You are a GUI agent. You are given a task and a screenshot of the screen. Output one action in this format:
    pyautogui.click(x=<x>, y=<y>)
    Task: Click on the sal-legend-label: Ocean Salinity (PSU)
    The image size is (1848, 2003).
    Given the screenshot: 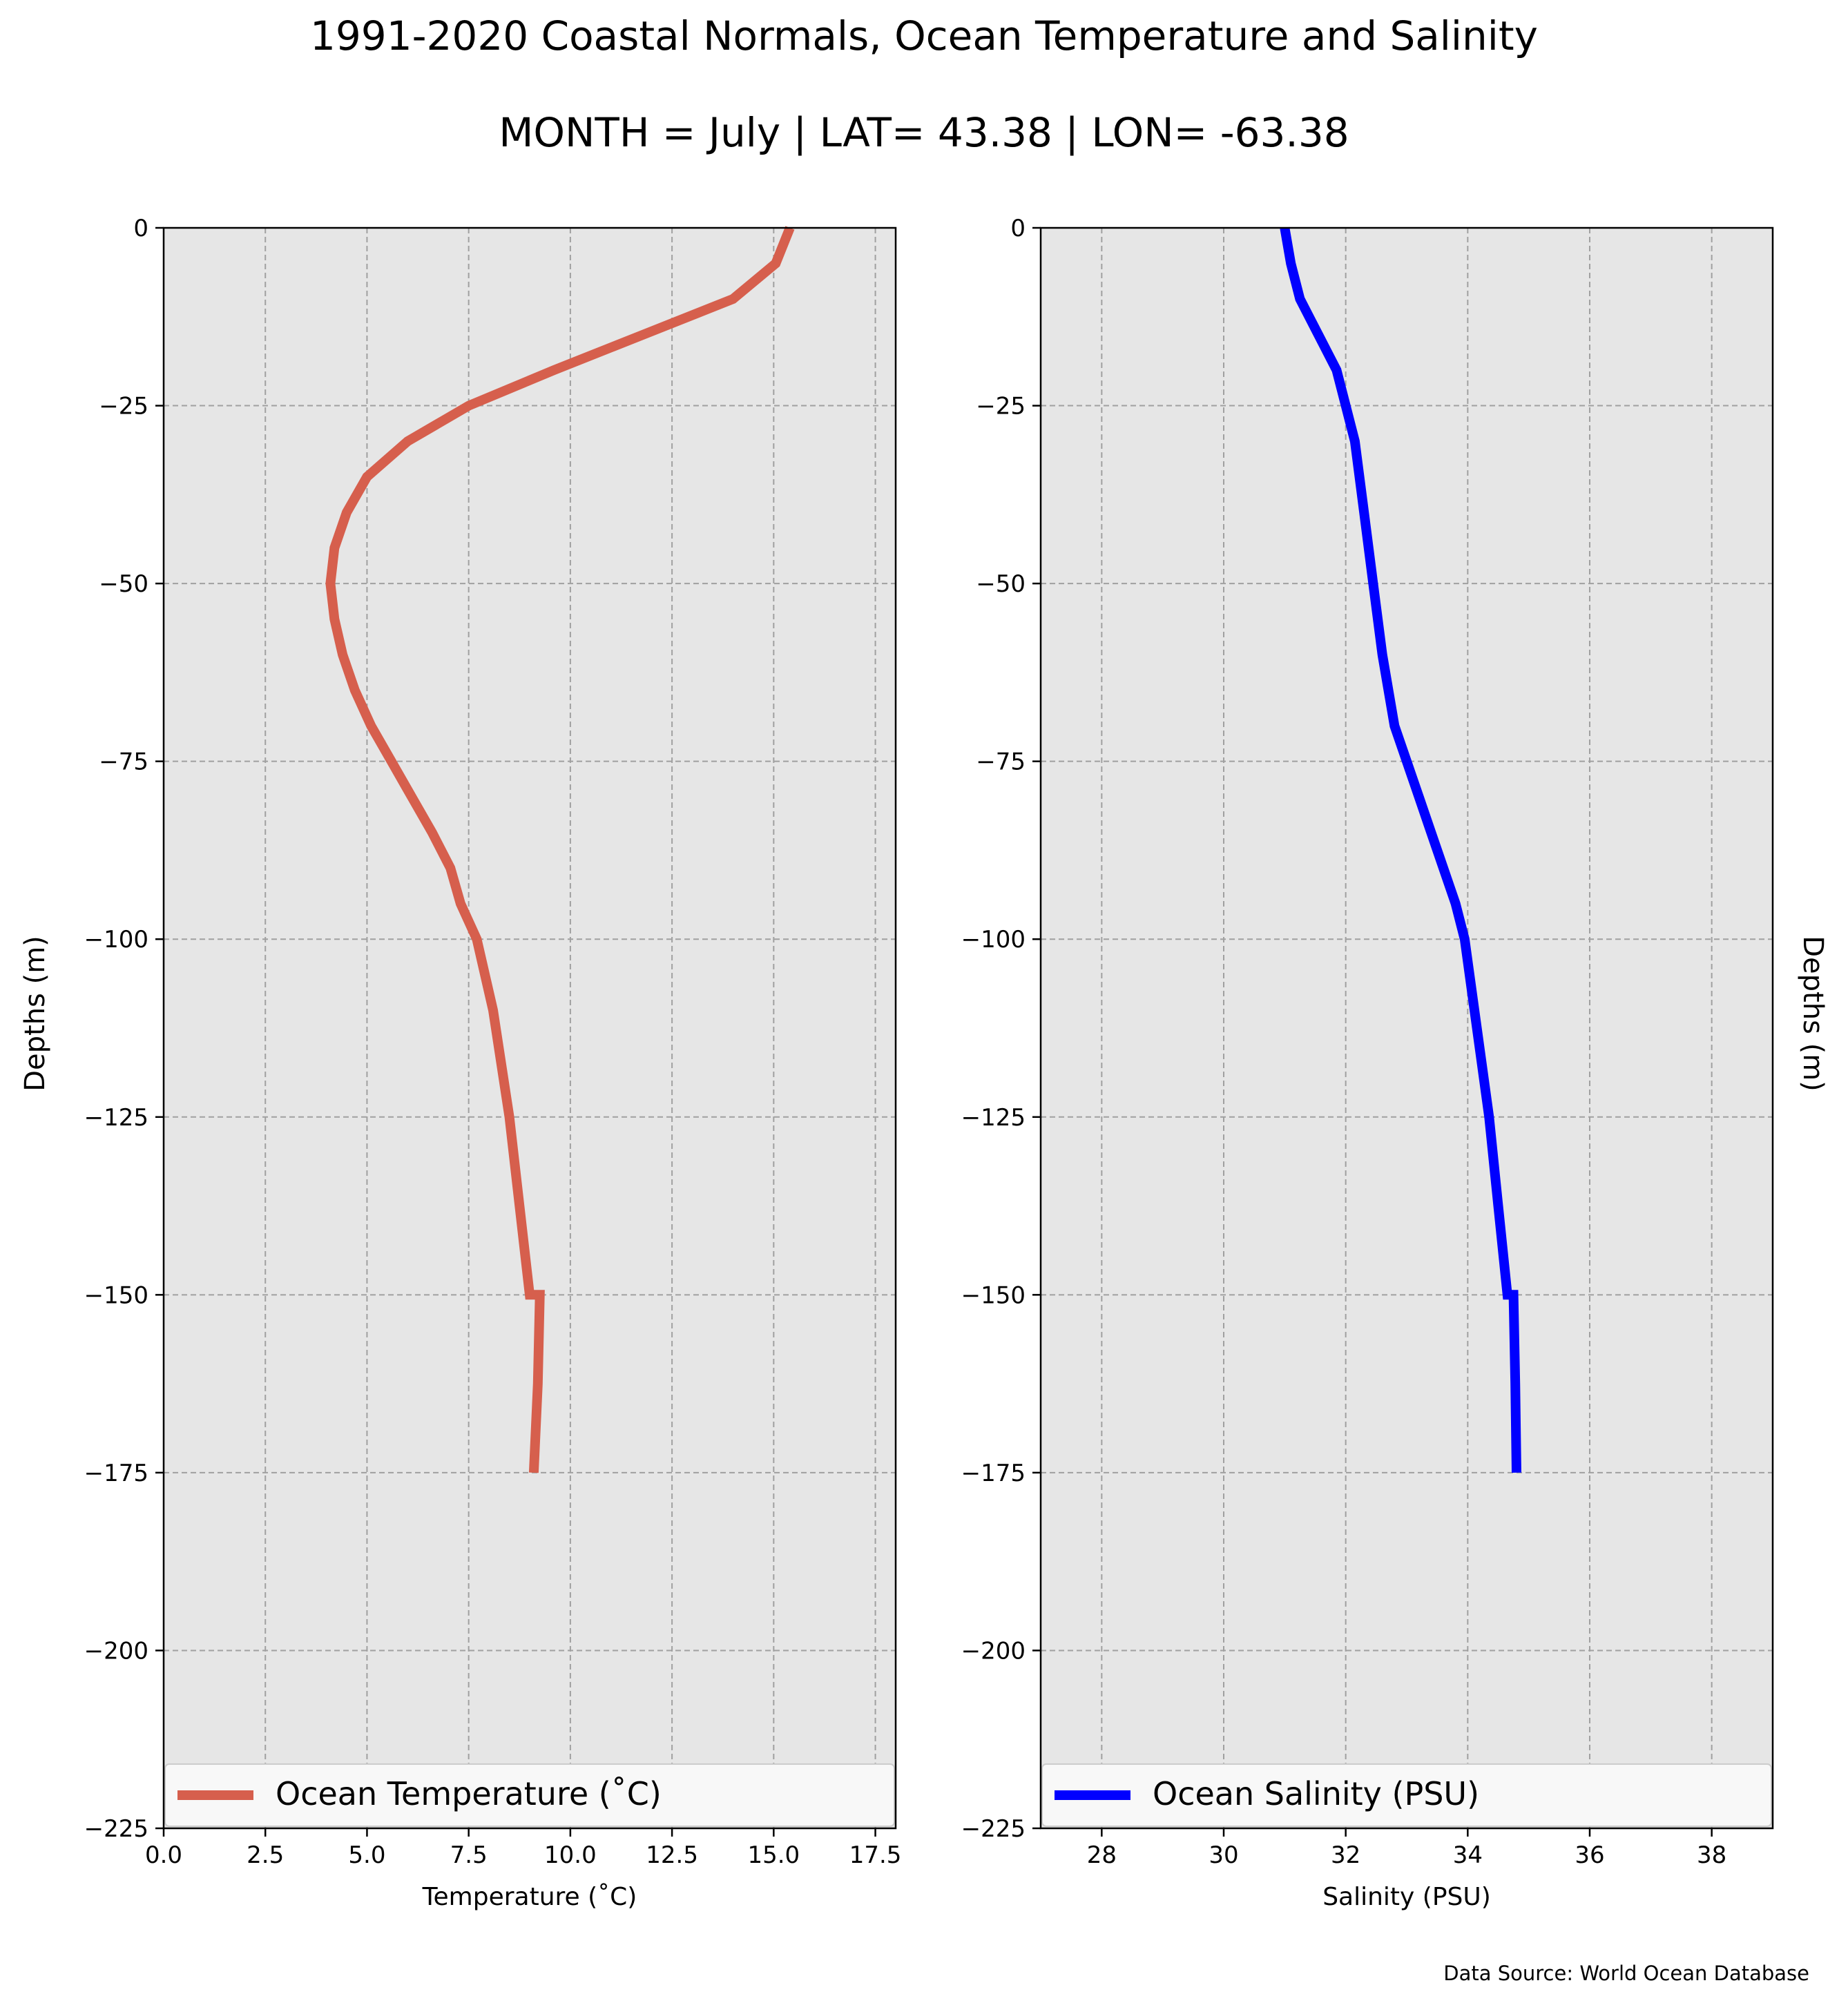 What is the action you would take?
    pyautogui.click(x=1316, y=1793)
    